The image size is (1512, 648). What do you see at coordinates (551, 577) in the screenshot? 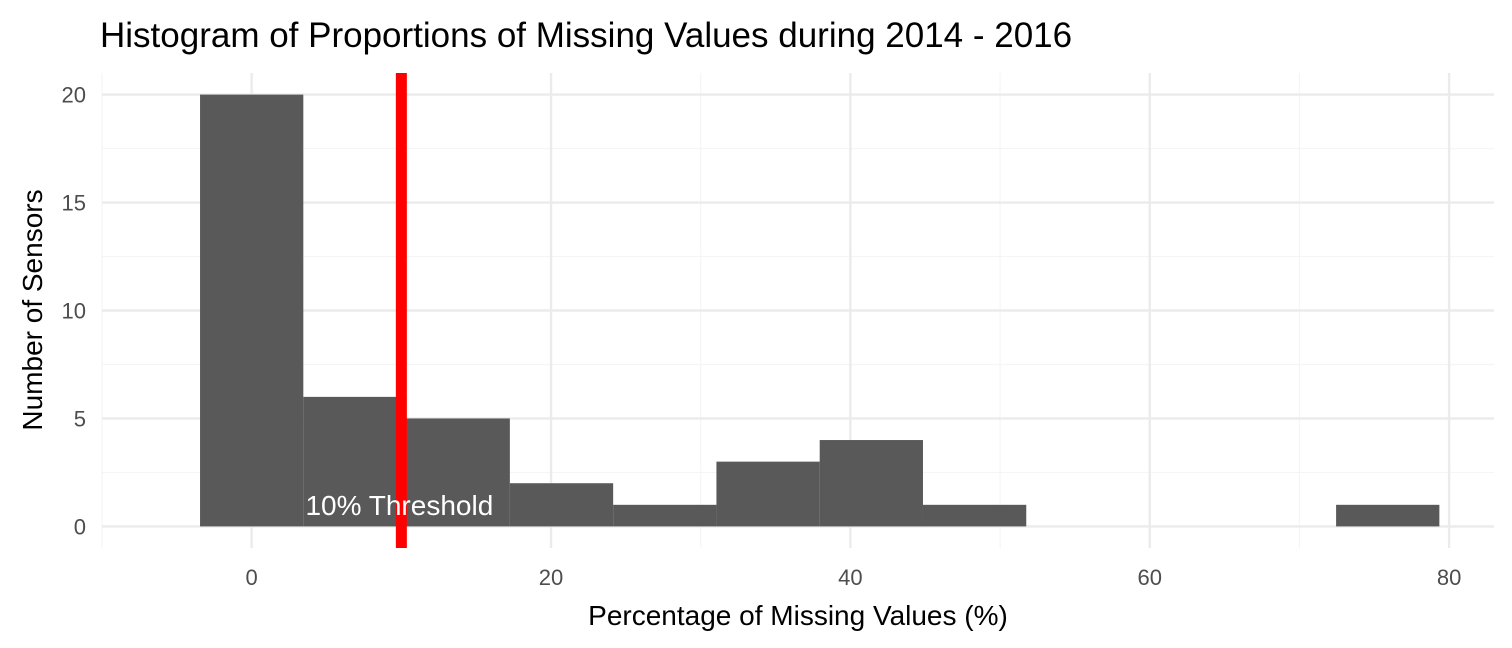
I see `x-tick-label: 20` at bounding box center [551, 577].